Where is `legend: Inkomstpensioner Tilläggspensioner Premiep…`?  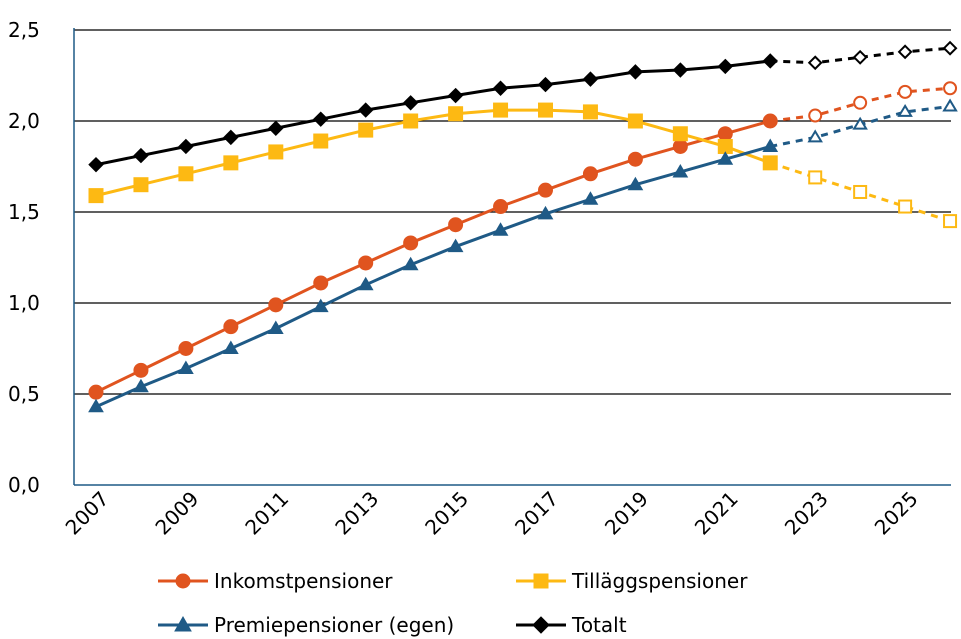
legend: Inkomstpensioner Tilläggspensioner Premiep… is located at coordinates (453, 603).